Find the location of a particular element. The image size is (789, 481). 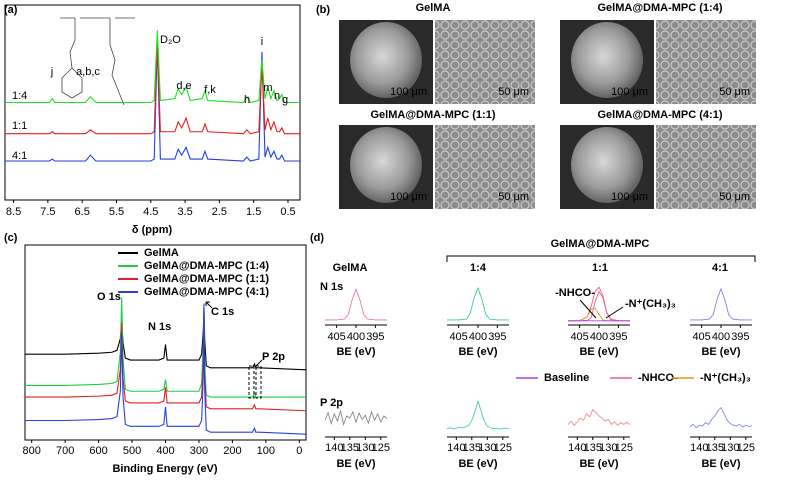

legend-label: -N⁺(CH₃)₃ is located at coordinates (725, 378).